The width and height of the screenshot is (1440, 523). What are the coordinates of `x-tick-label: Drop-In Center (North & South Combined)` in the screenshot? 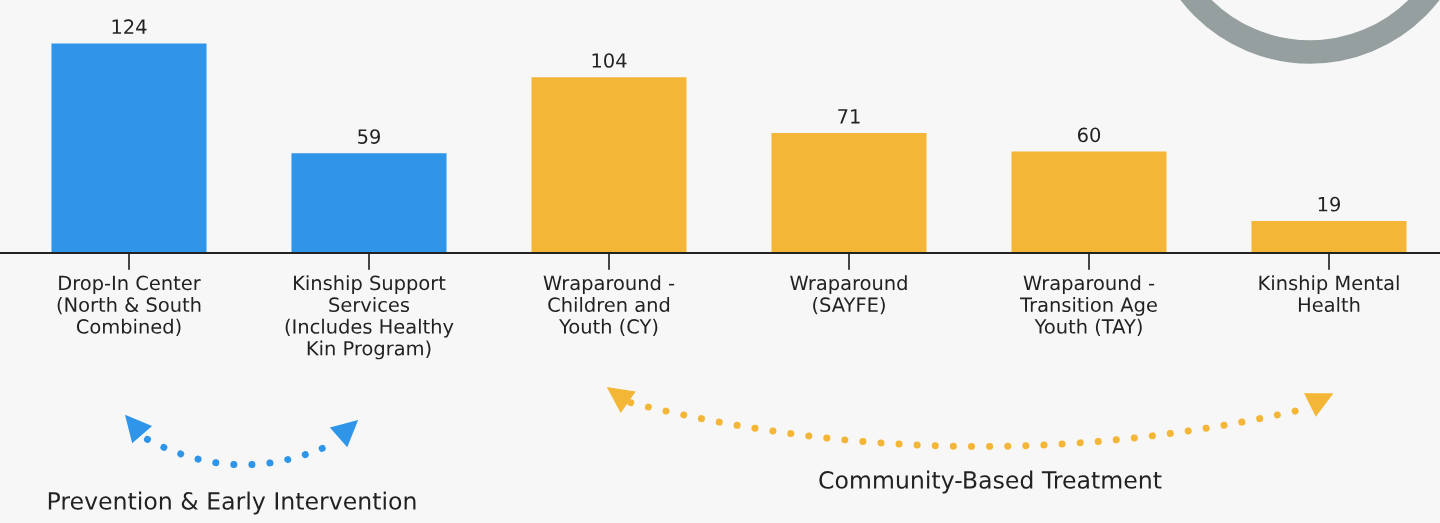 It's located at (129, 306).